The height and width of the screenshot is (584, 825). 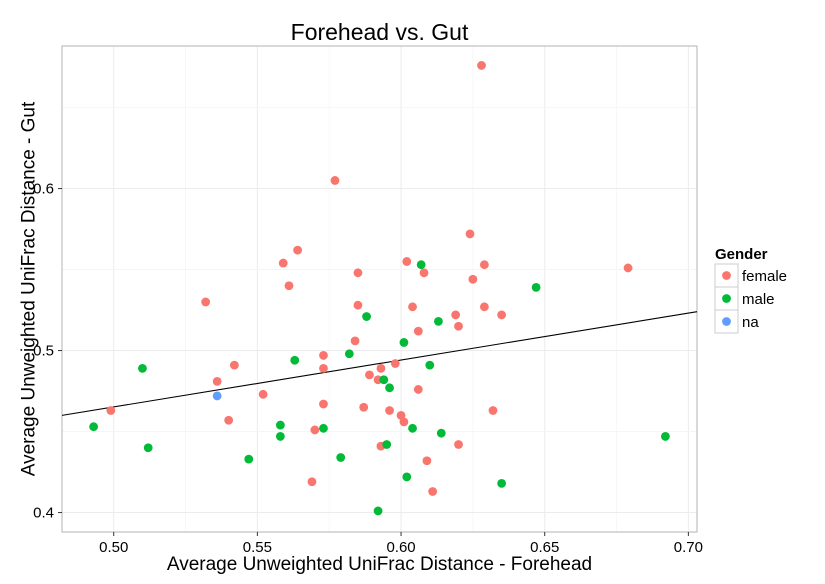 What do you see at coordinates (726, 298) in the screenshot?
I see `legend-marker-male` at bounding box center [726, 298].